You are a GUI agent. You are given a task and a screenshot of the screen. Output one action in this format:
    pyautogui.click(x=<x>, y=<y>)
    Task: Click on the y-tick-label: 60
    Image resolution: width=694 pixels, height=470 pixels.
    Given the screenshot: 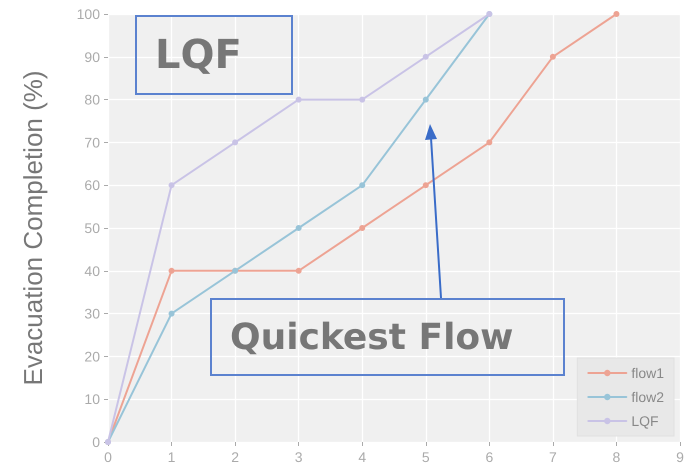 What is the action you would take?
    pyautogui.click(x=92, y=185)
    